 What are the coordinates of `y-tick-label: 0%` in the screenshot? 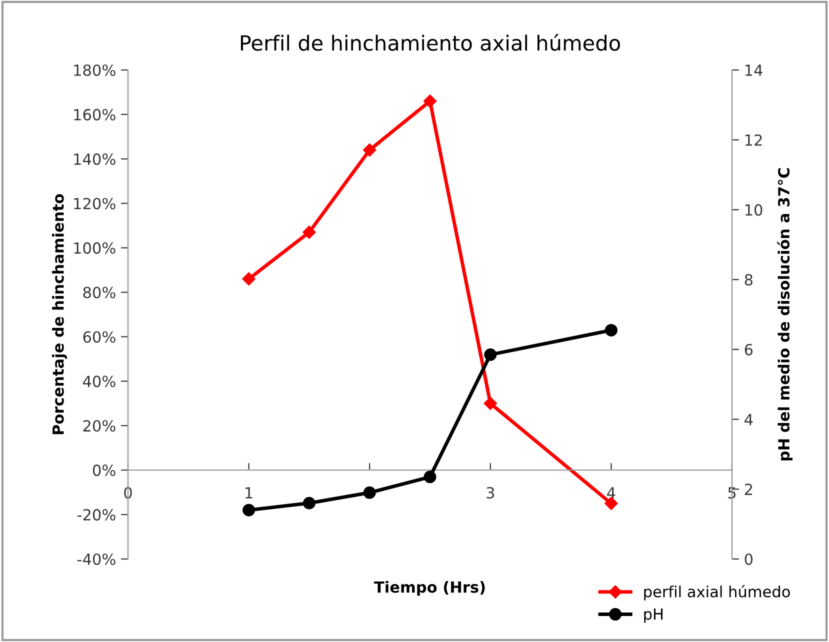 It's located at (104, 470).